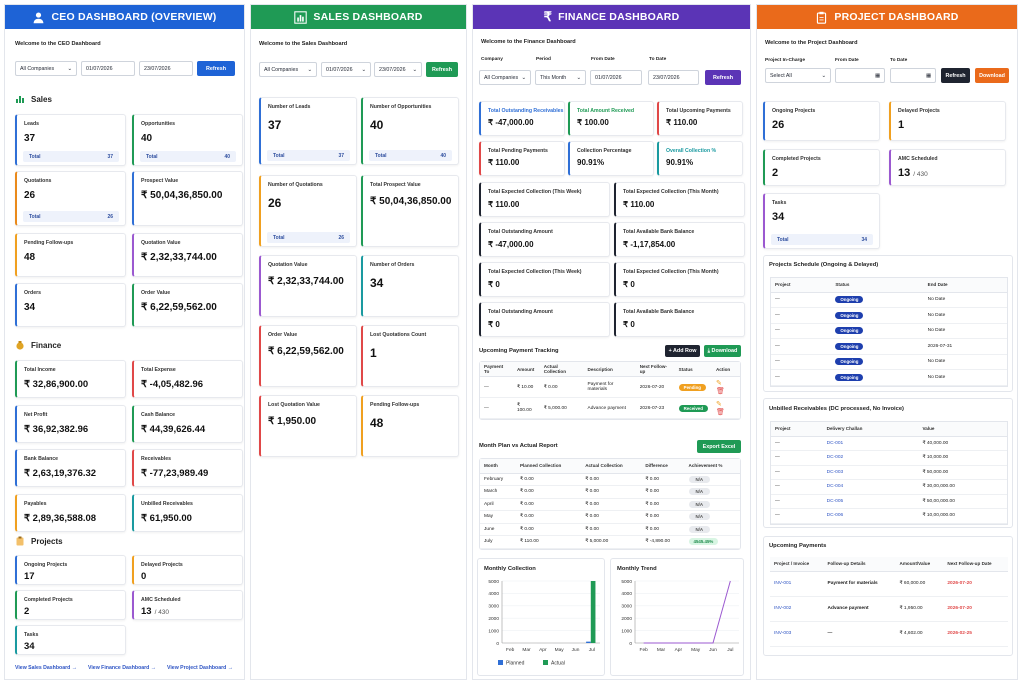 Image resolution: width=1024 pixels, height=683 pixels. I want to click on project-refresh-button: Refresh, so click(955, 75).